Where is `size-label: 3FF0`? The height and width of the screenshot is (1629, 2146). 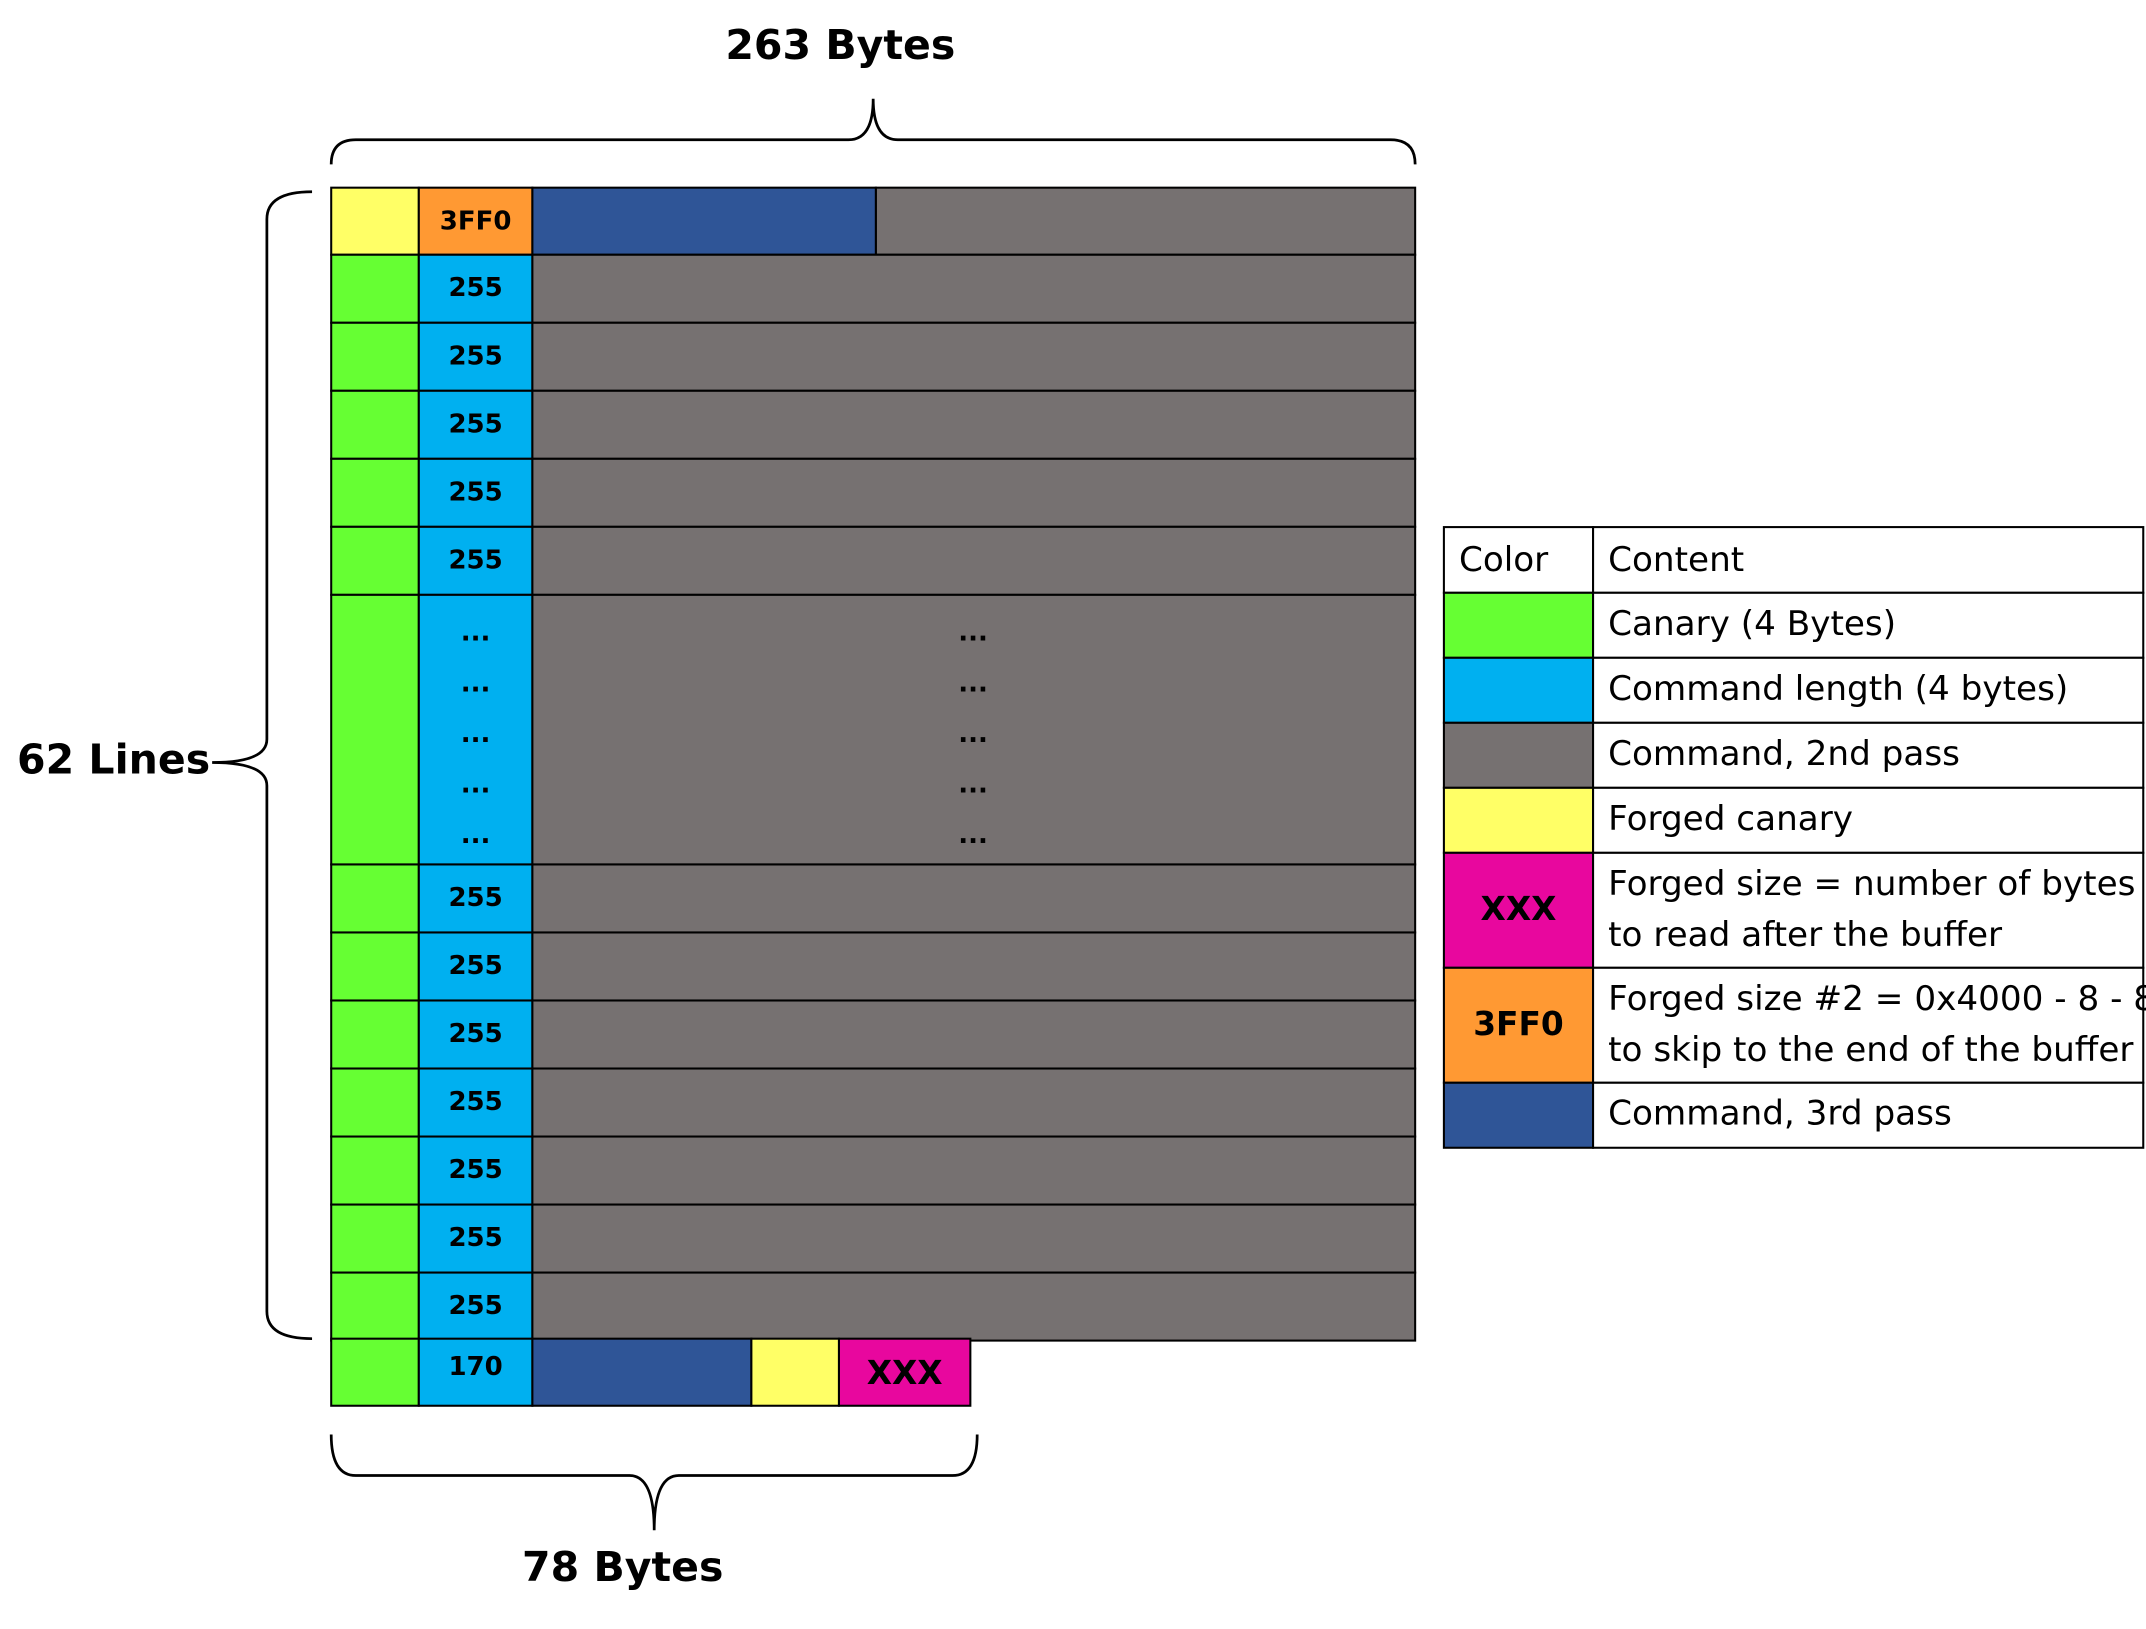
size-label: 3FF0 is located at coordinates (476, 221).